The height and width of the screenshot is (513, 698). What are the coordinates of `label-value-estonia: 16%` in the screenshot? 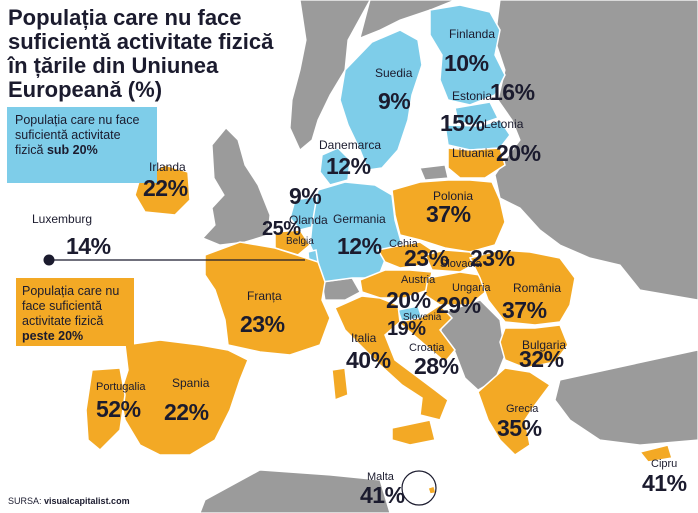 It's located at (512, 92).